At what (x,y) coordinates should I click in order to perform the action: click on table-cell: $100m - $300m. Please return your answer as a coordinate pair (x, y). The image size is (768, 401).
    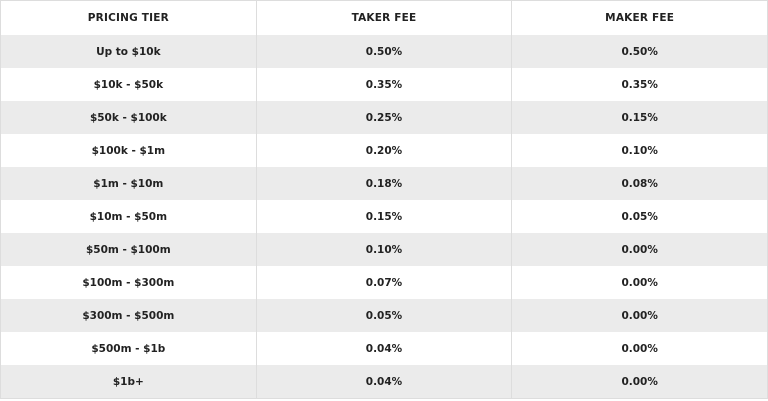
    Looking at the image, I should click on (128, 282).